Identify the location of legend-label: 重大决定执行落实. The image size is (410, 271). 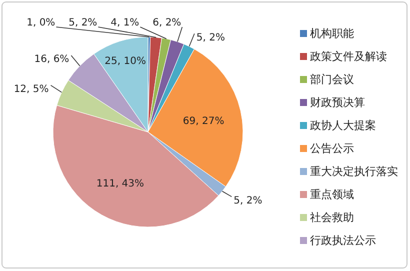
(354, 171).